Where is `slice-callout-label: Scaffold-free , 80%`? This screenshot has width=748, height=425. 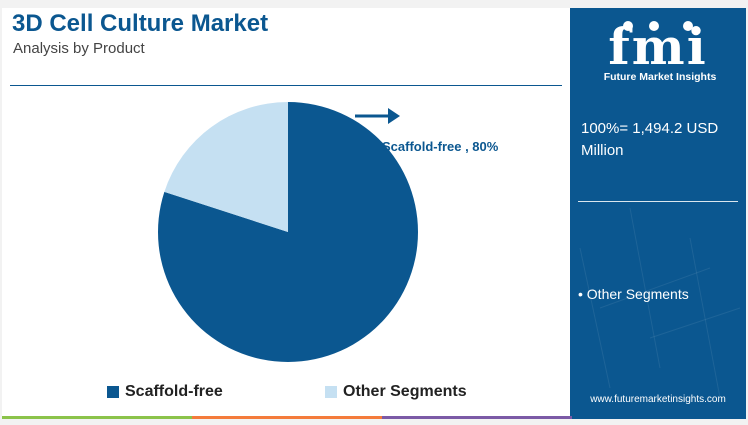 slice-callout-label: Scaffold-free , 80% is located at coordinates (440, 146).